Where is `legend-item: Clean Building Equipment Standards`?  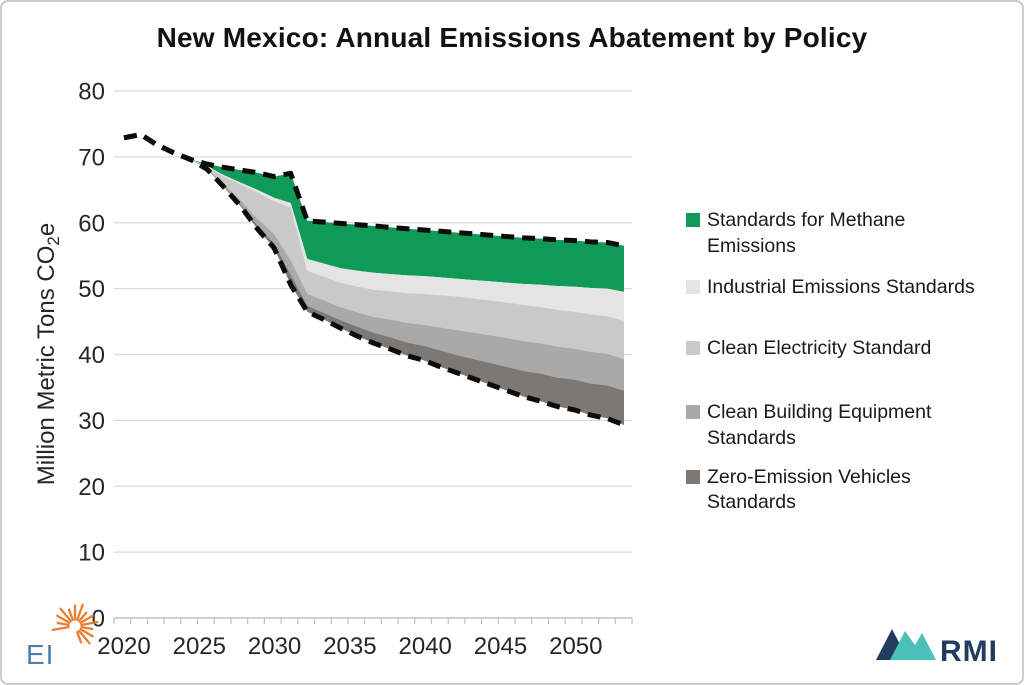
legend-item: Clean Building Equipment Standards is located at coordinates (851, 426).